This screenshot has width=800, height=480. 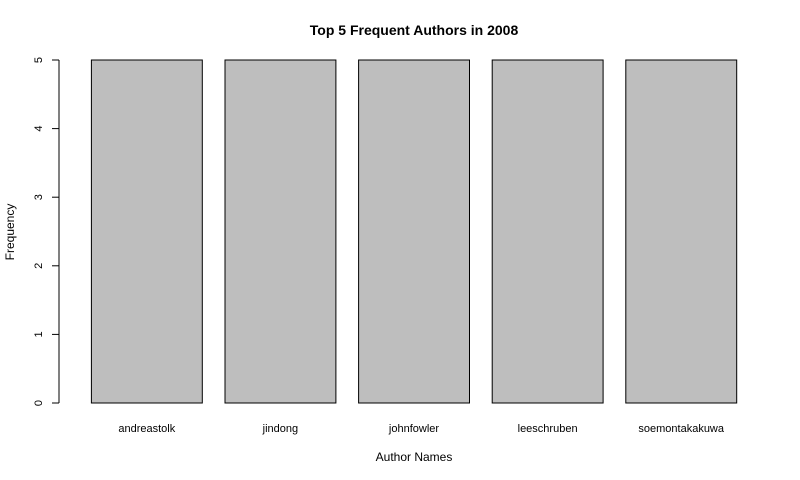 I want to click on x-tick-label-leeschruben: leeschruben, so click(x=548, y=429).